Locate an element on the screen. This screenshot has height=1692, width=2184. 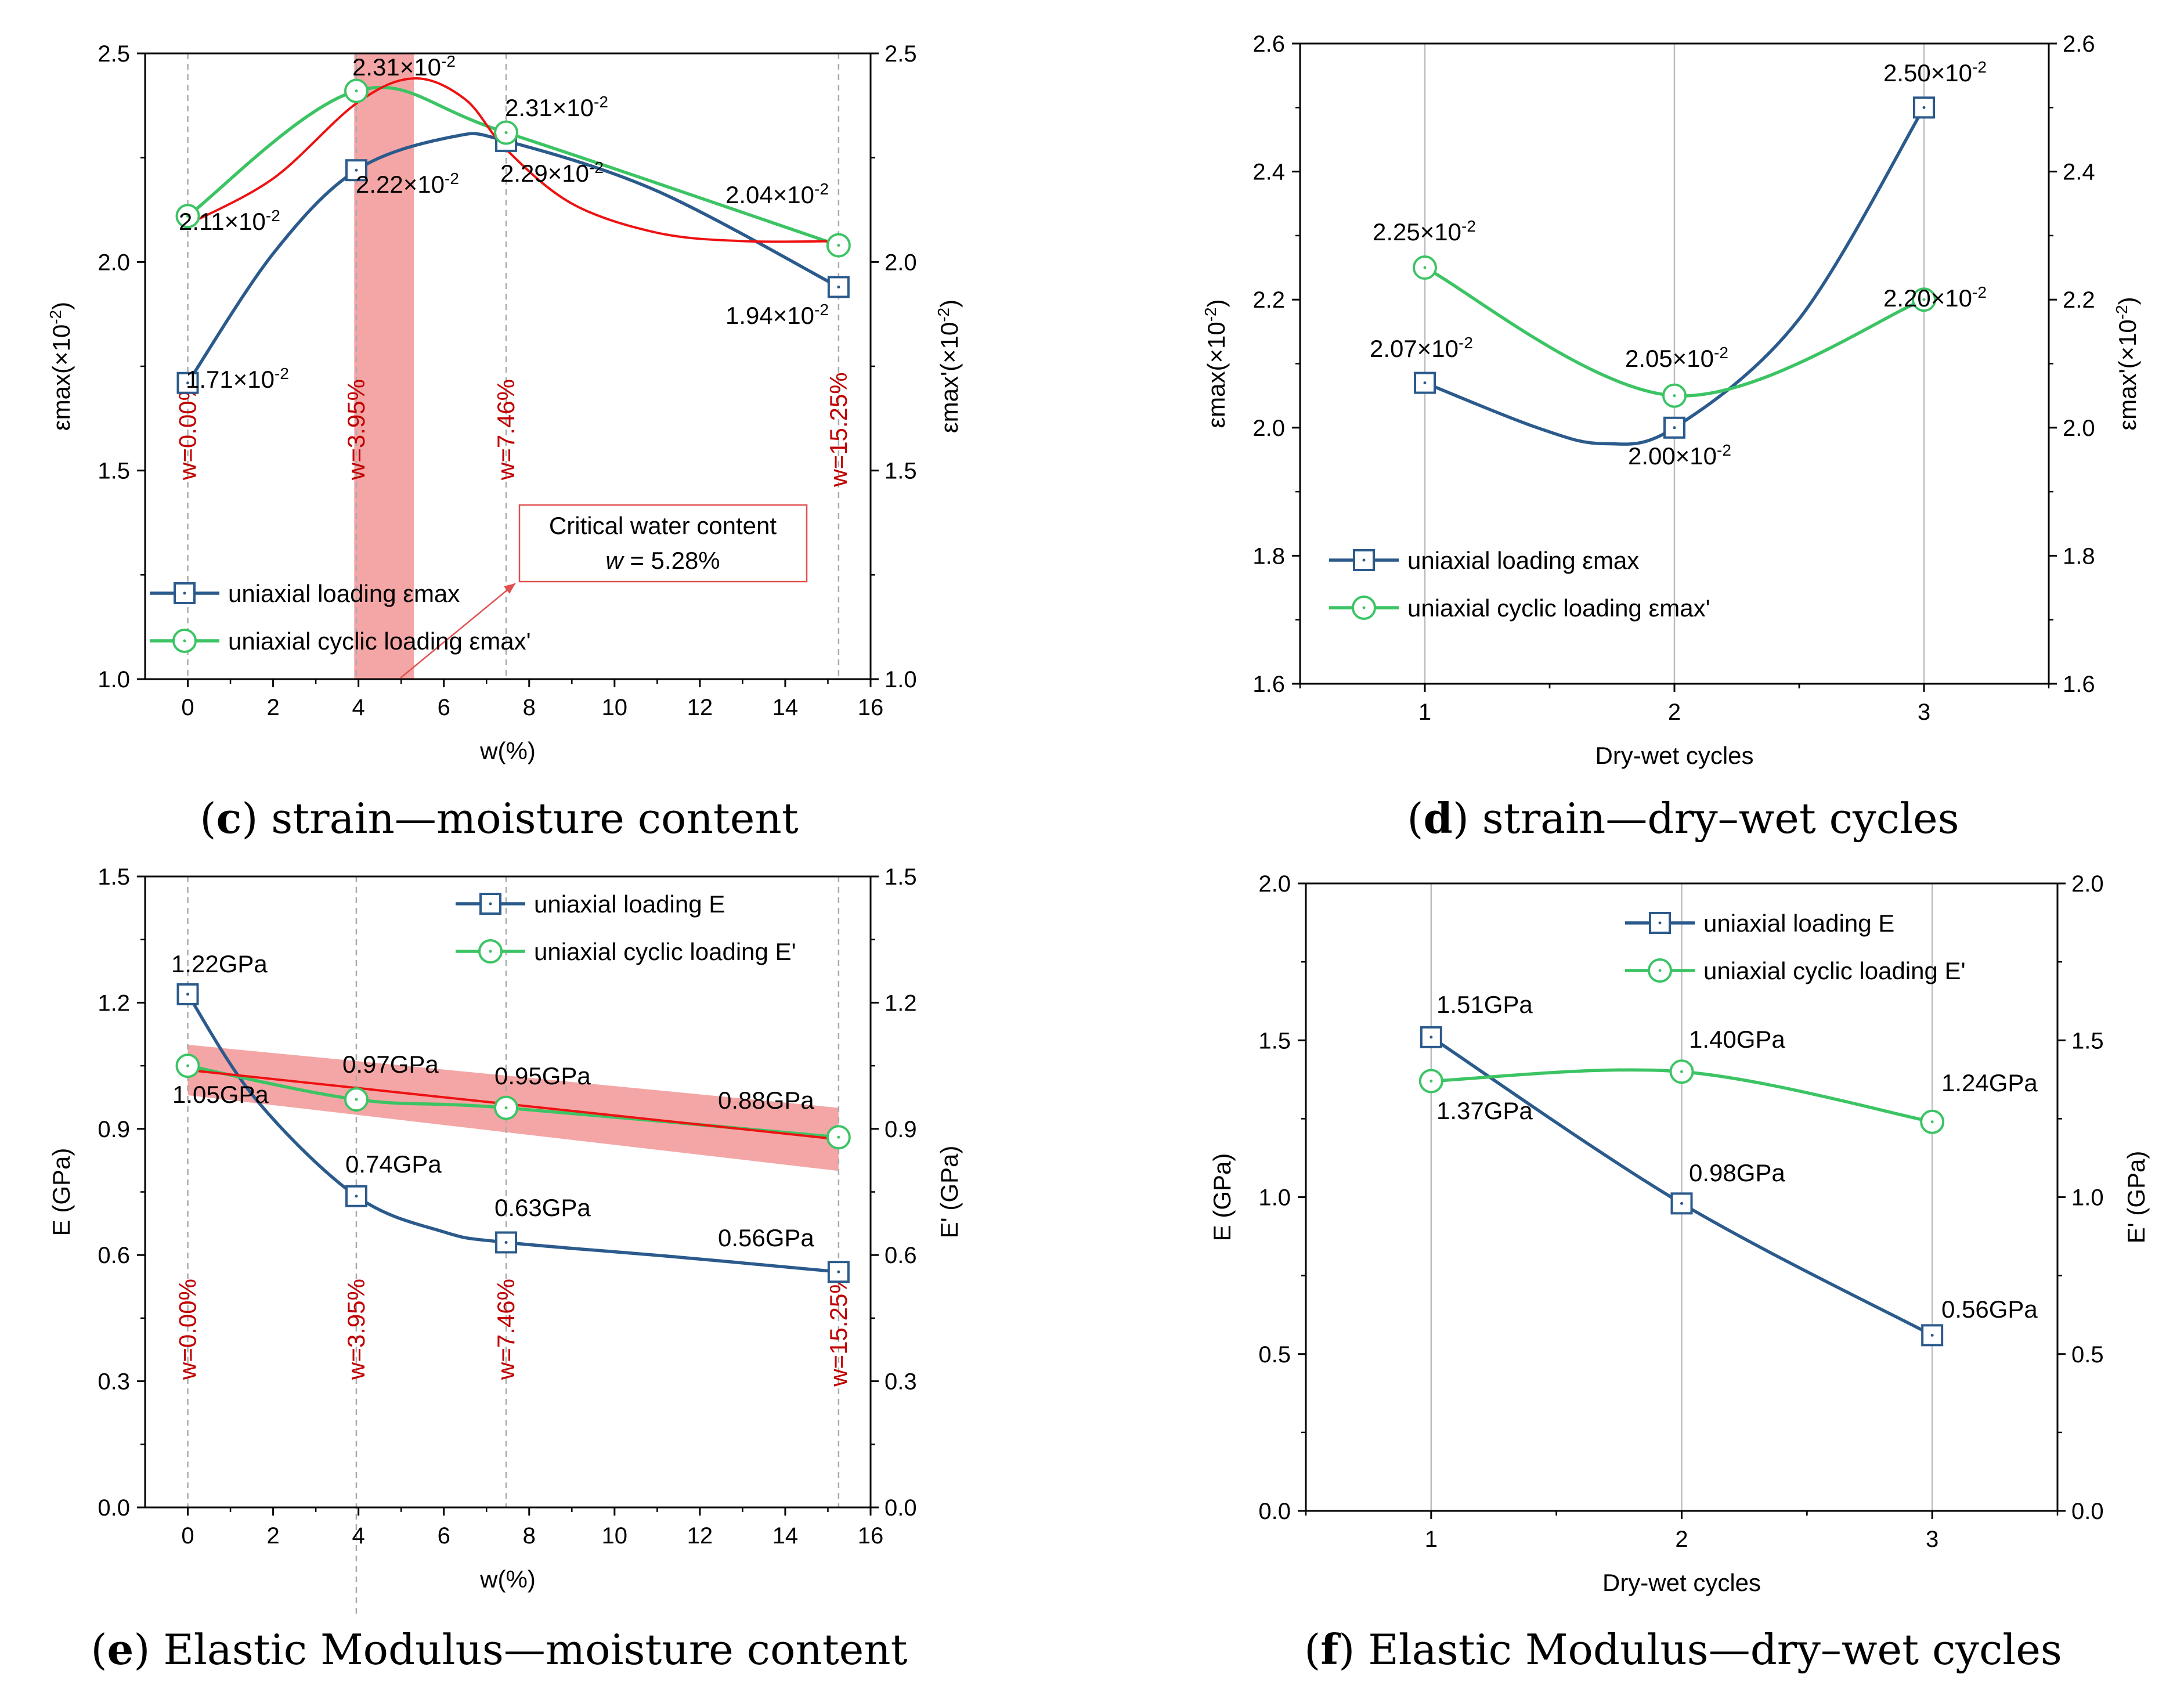
data-label: 2.00×10⁻² is located at coordinates (1679, 455).